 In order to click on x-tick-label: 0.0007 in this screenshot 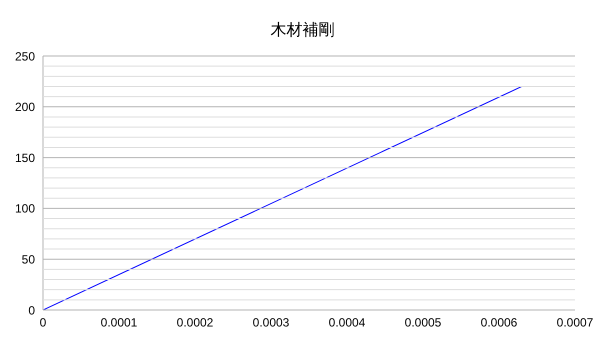, I will do `click(575, 323)`.